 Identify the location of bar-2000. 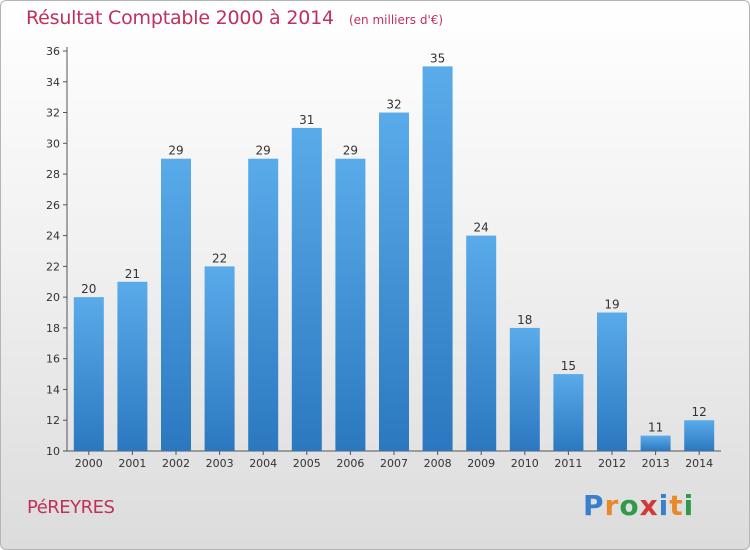
(88, 374).